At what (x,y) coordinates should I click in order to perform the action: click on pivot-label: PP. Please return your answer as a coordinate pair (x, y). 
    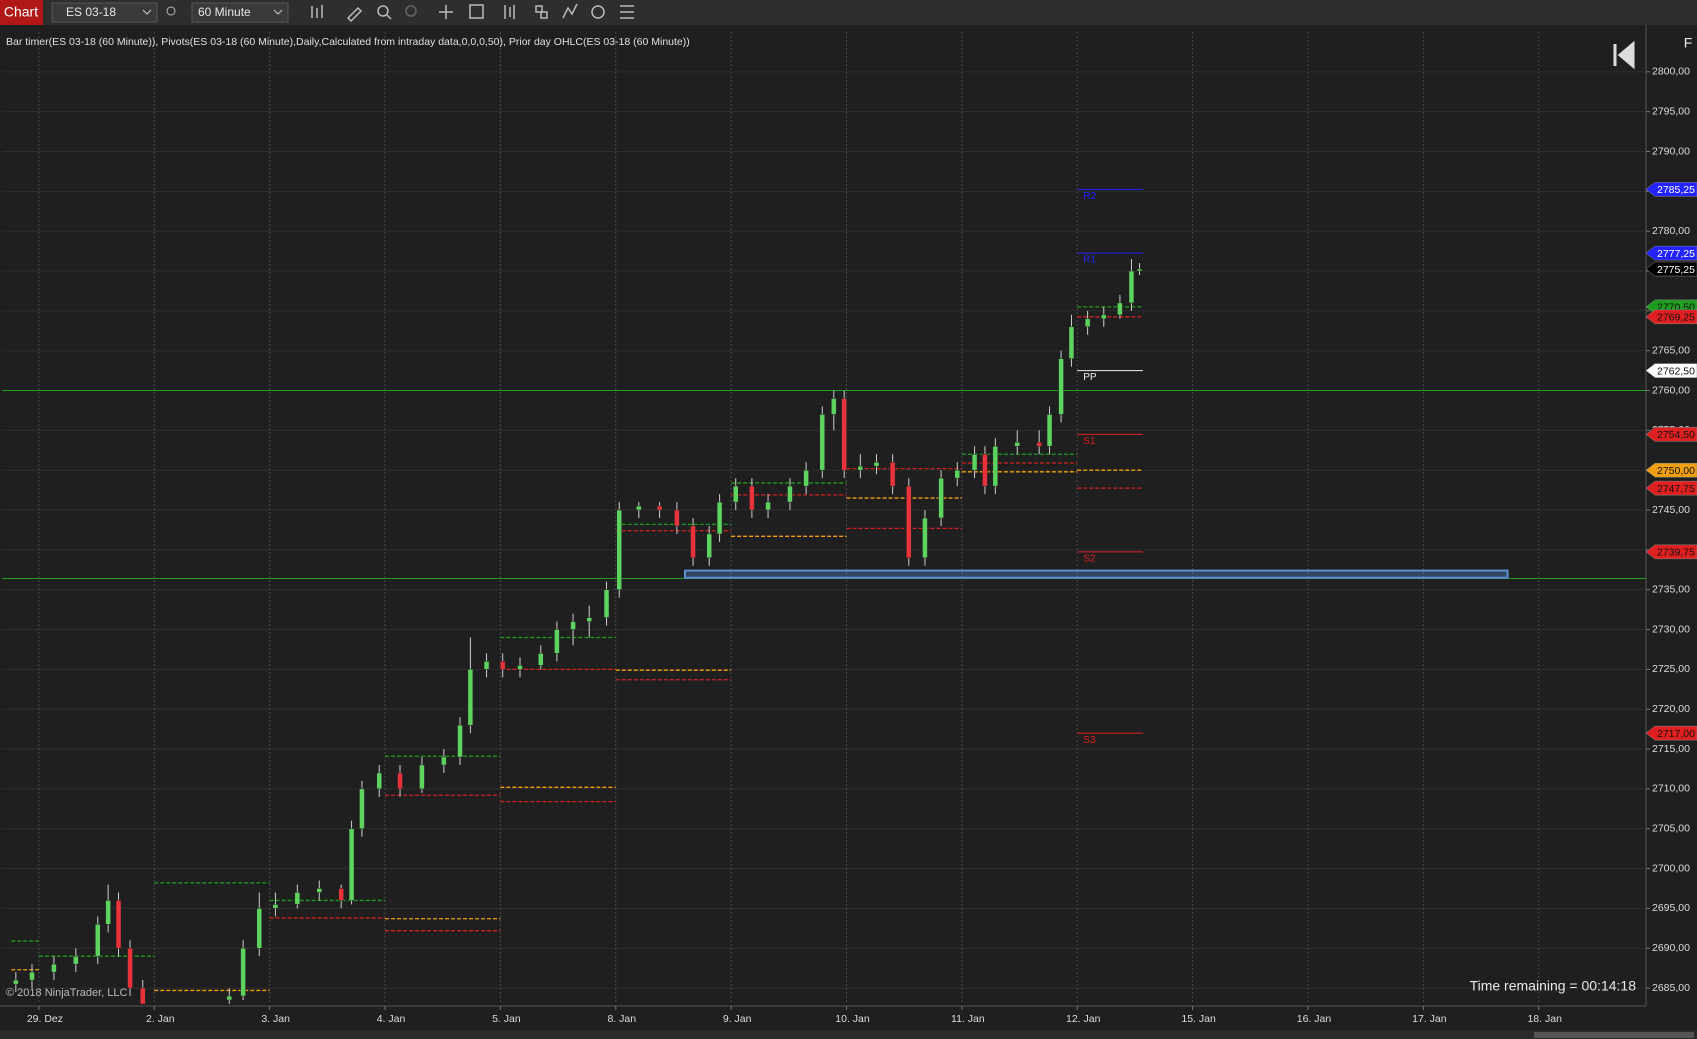
    Looking at the image, I should click on (1090, 377).